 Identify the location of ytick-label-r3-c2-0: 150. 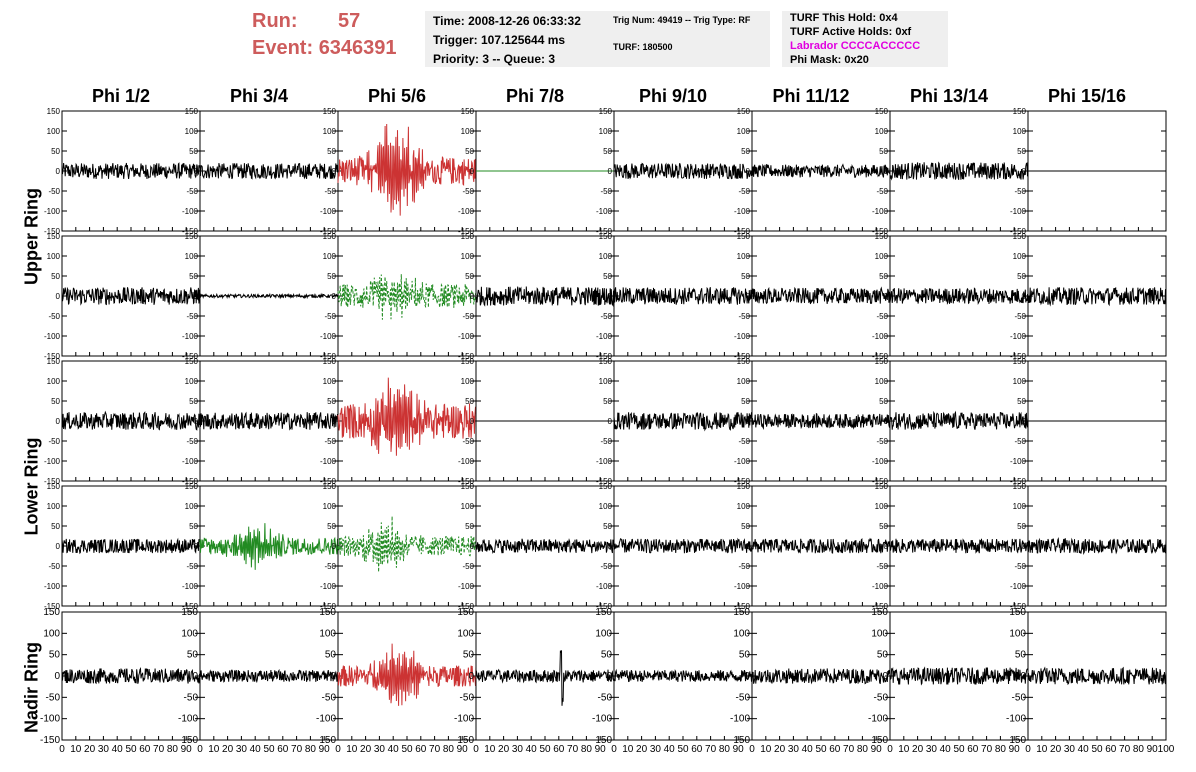
(330, 486).